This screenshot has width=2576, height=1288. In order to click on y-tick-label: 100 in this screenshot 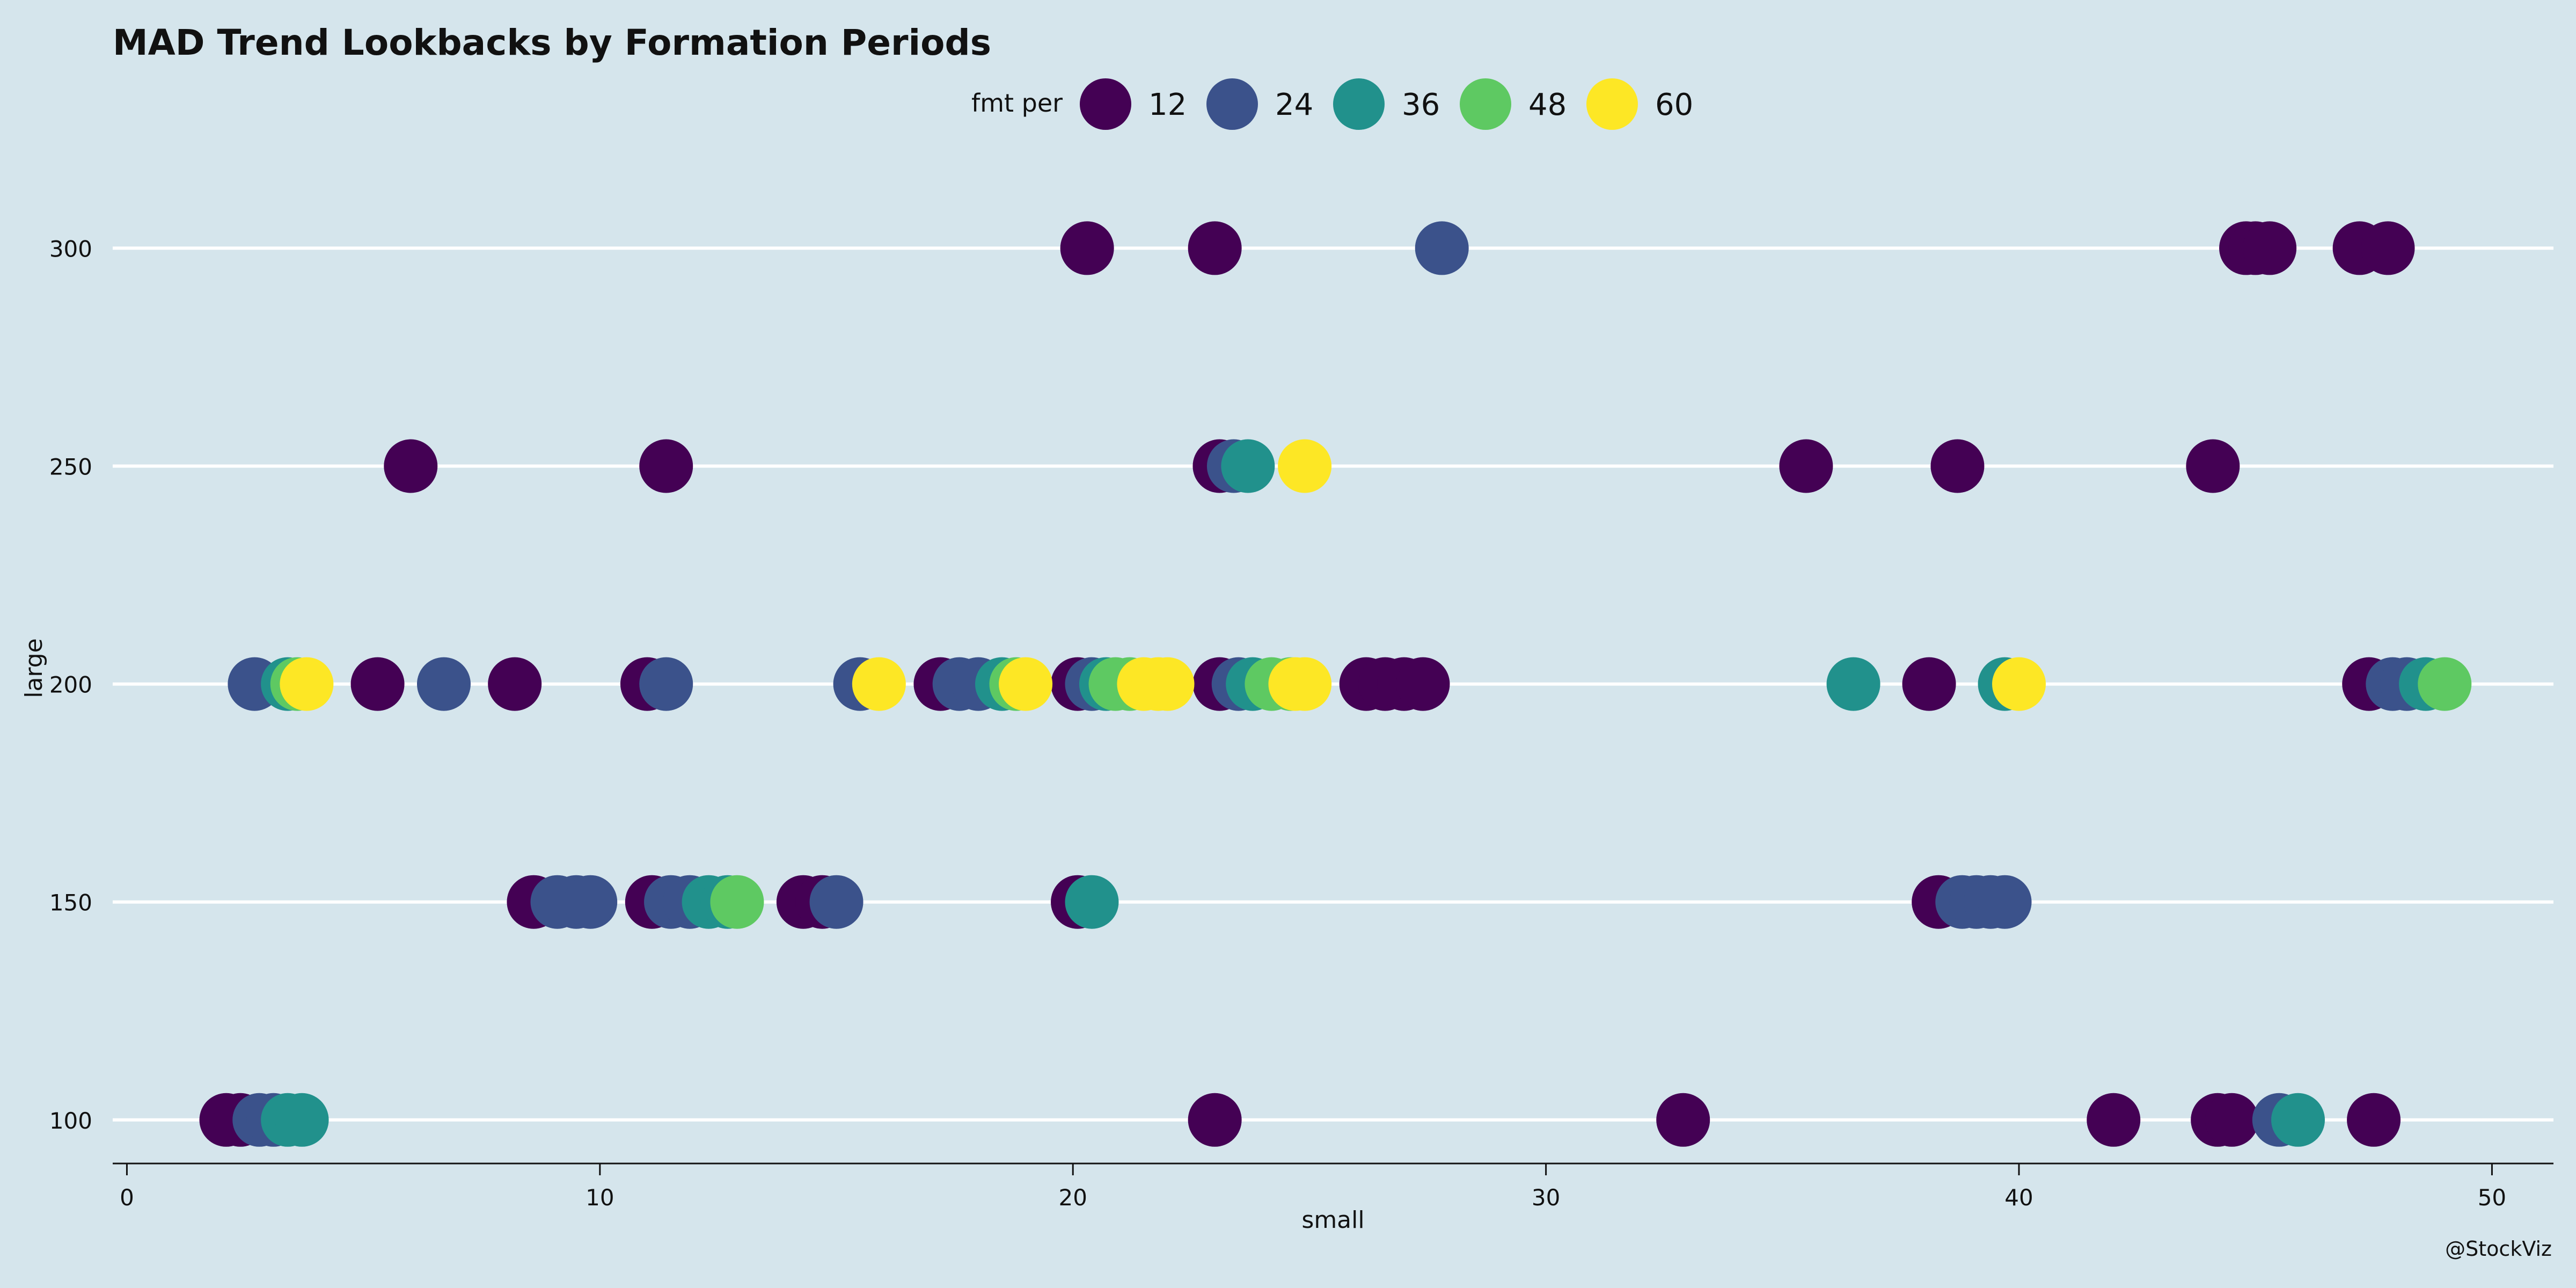, I will do `click(70, 1121)`.